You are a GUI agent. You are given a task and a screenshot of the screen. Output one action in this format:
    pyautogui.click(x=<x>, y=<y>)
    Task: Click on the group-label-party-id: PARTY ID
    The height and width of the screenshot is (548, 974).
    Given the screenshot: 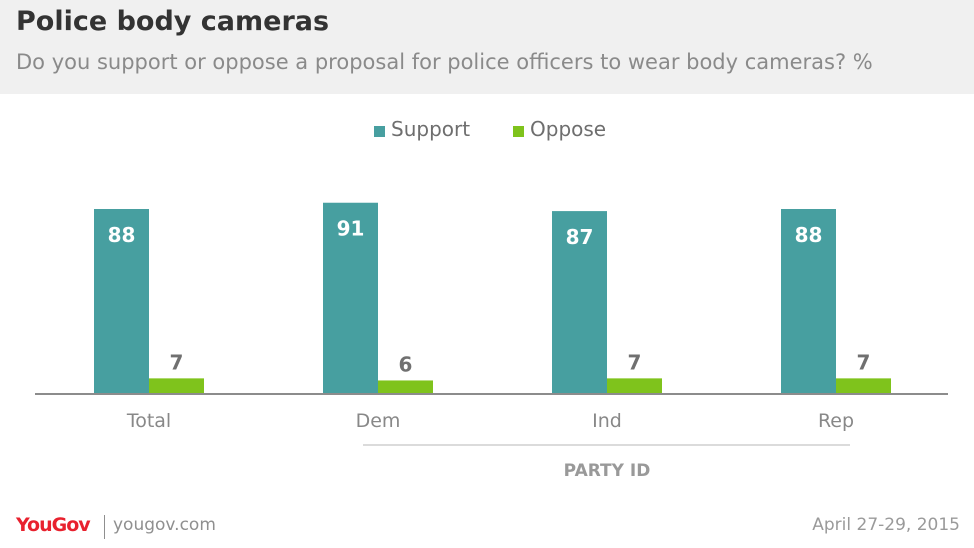 What is the action you would take?
    pyautogui.click(x=607, y=471)
    